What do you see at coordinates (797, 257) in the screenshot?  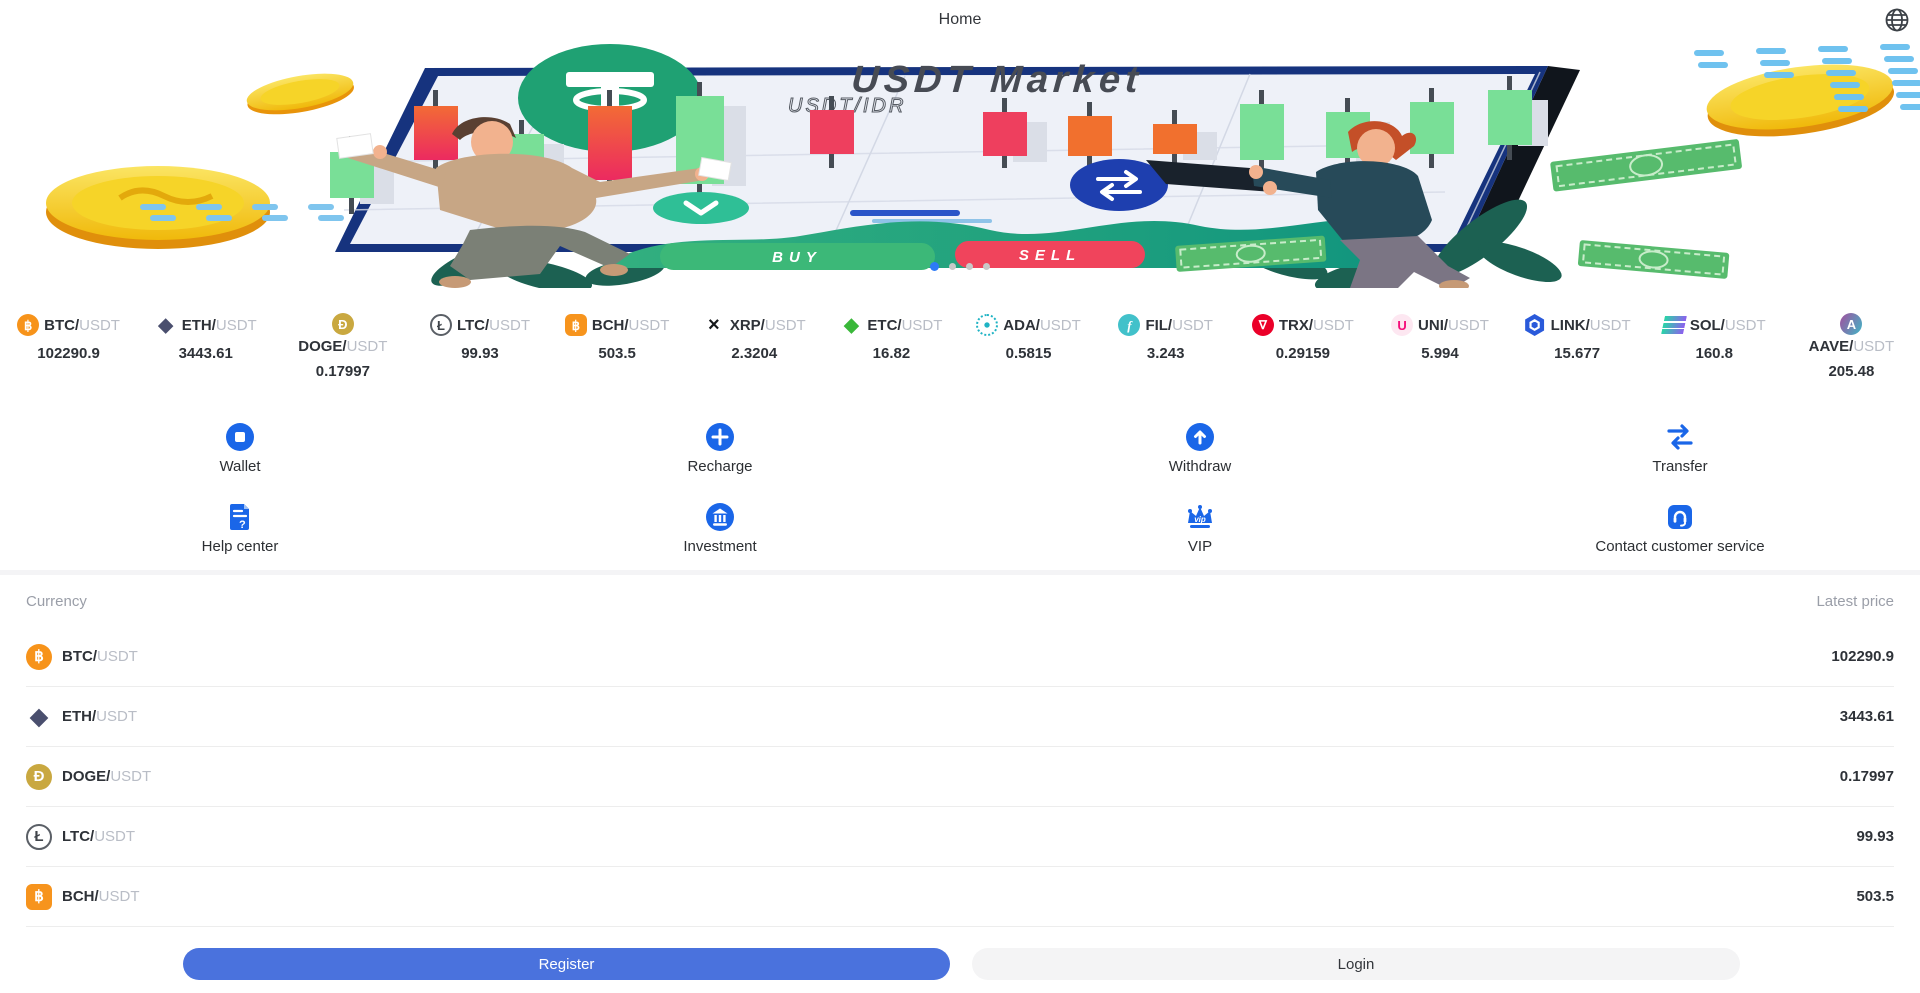 I see `buy-button-label: BUY` at bounding box center [797, 257].